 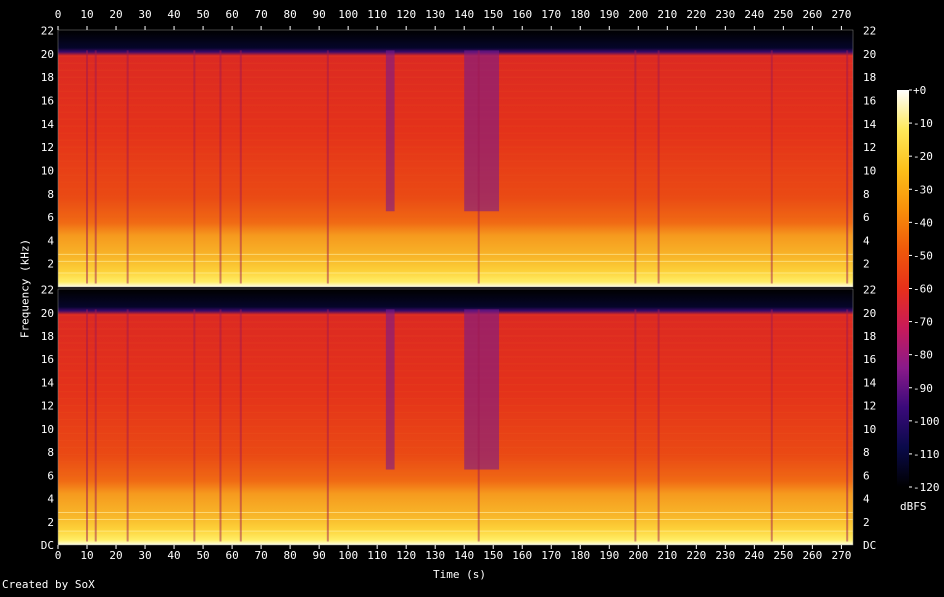 I want to click on x-tick-bottom: 40, so click(x=173, y=555).